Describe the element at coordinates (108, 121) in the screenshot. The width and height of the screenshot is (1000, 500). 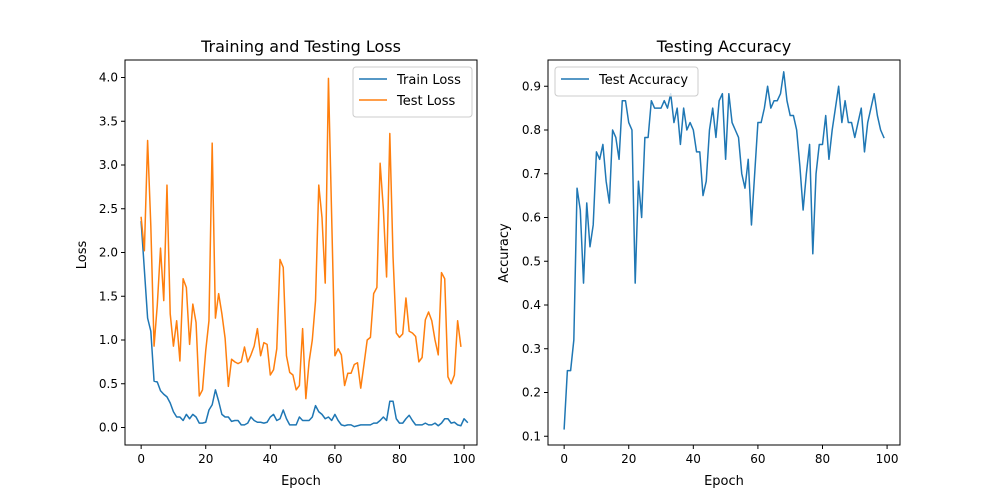
I see `y-tick-label: 3.5` at that location.